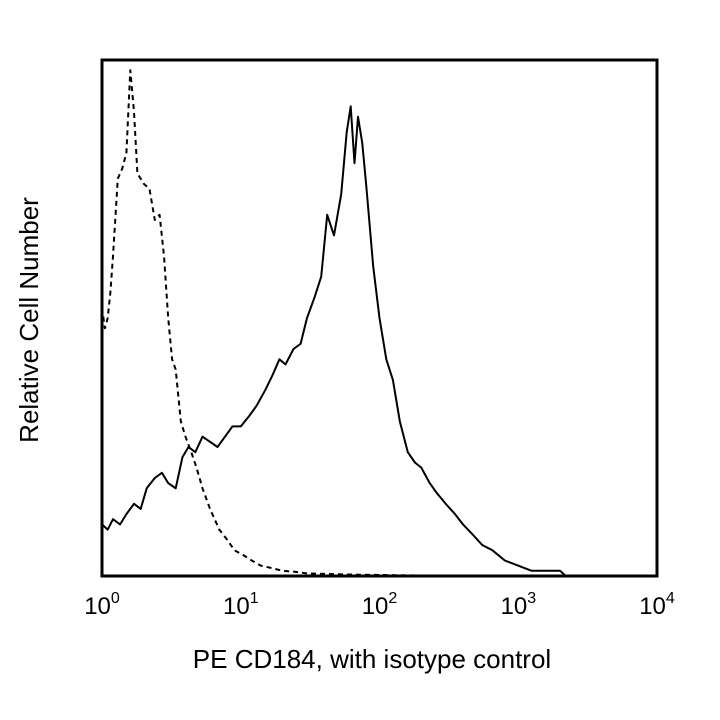 The width and height of the screenshot is (720, 720). I want to click on x-tick-label: 10³, so click(518, 605).